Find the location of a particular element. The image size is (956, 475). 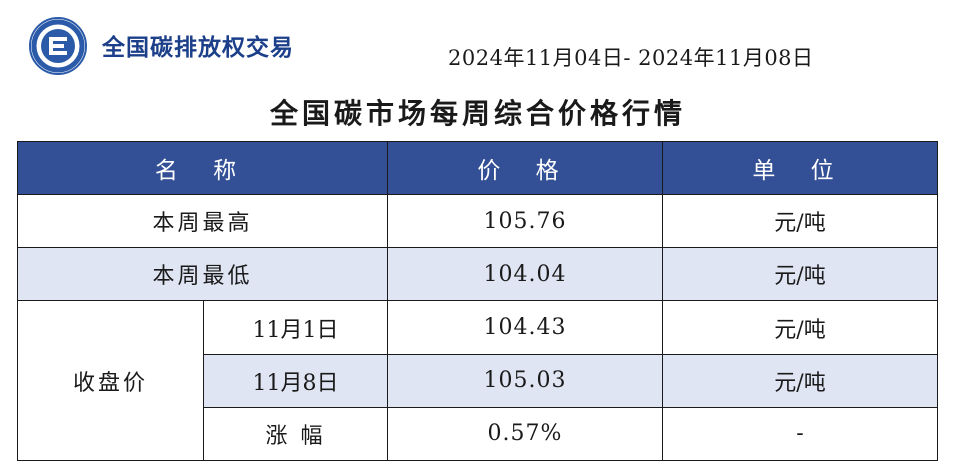

row-price: 104.04 is located at coordinates (525, 274).